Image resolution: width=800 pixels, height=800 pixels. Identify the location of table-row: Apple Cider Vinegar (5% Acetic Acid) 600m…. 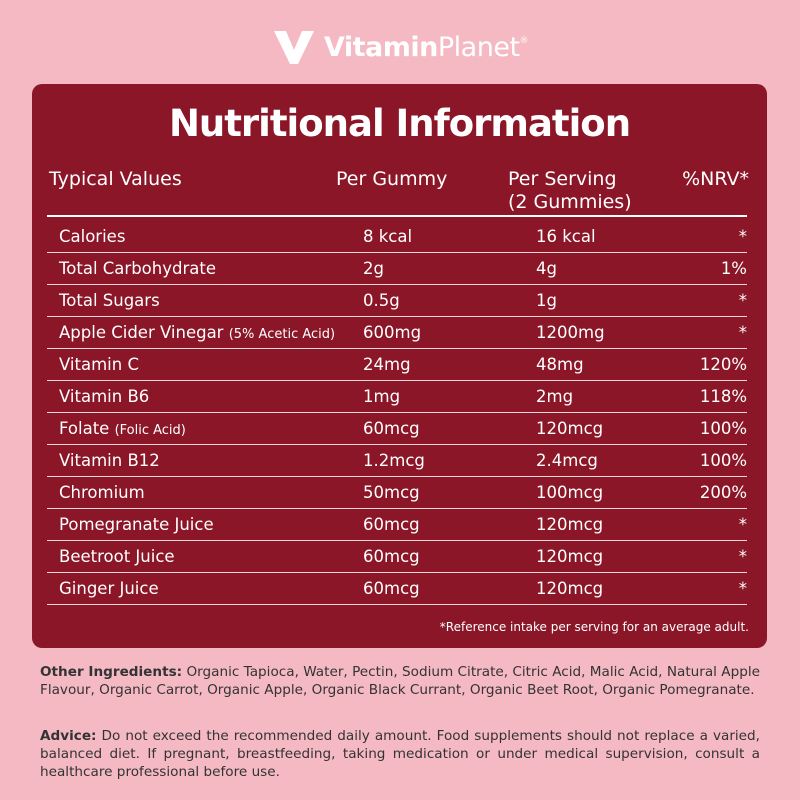
(397, 333).